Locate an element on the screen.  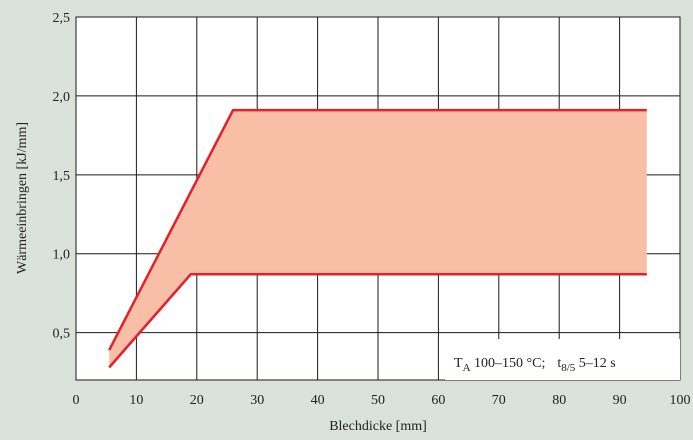
x-axis-label: Blechdicke [mm] is located at coordinates (378, 426).